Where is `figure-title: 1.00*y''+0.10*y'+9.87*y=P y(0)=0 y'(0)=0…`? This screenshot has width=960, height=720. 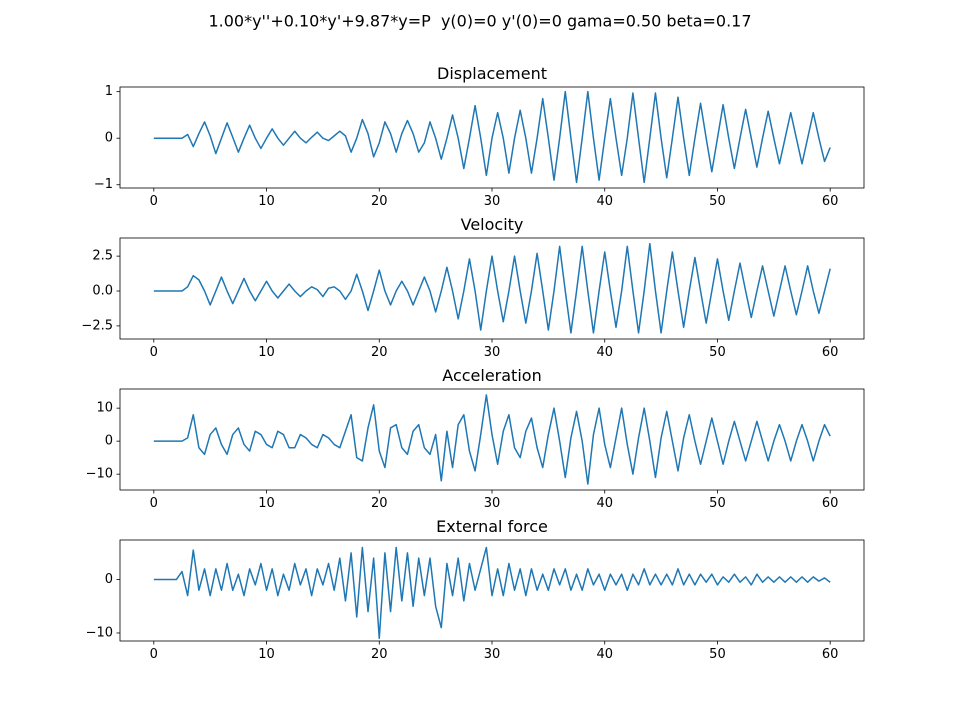 figure-title: 1.00*y''+0.10*y'+9.87*y=P y(0)=0 y'(0)=0… is located at coordinates (479, 21).